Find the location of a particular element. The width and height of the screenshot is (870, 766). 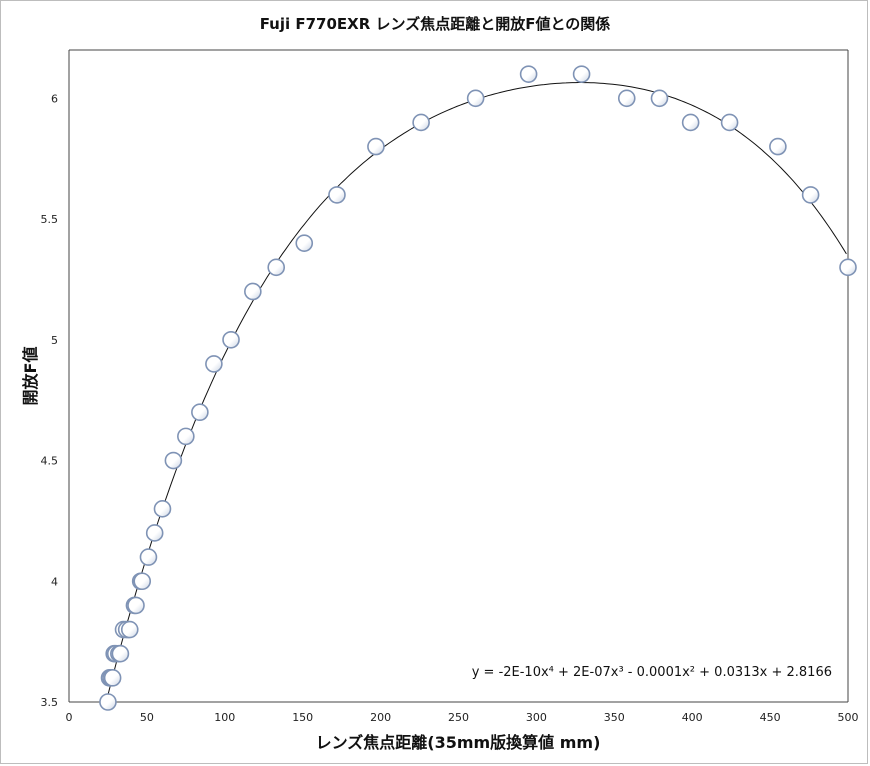

y-tick-label: 4 is located at coordinates (54, 581).